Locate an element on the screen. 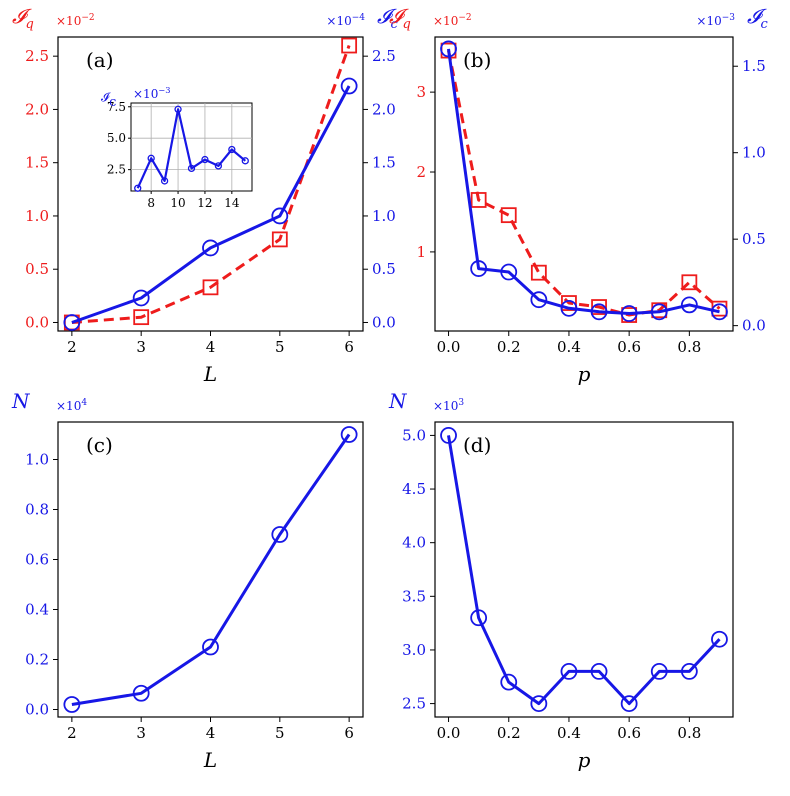  x-tick-label-d: 0.2 is located at coordinates (509, 733).